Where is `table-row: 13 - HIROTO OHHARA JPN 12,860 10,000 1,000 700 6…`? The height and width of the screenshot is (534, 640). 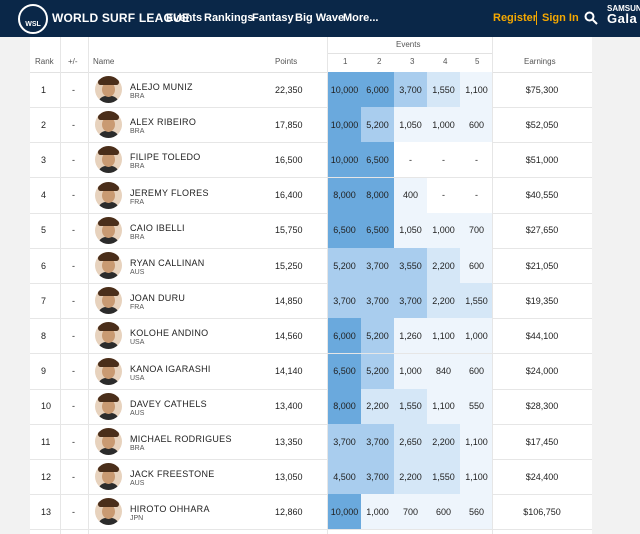
table-row: 13 - HIROTO OHHARA JPN 12,860 10,000 1,000 700 6… is located at coordinates (311, 512).